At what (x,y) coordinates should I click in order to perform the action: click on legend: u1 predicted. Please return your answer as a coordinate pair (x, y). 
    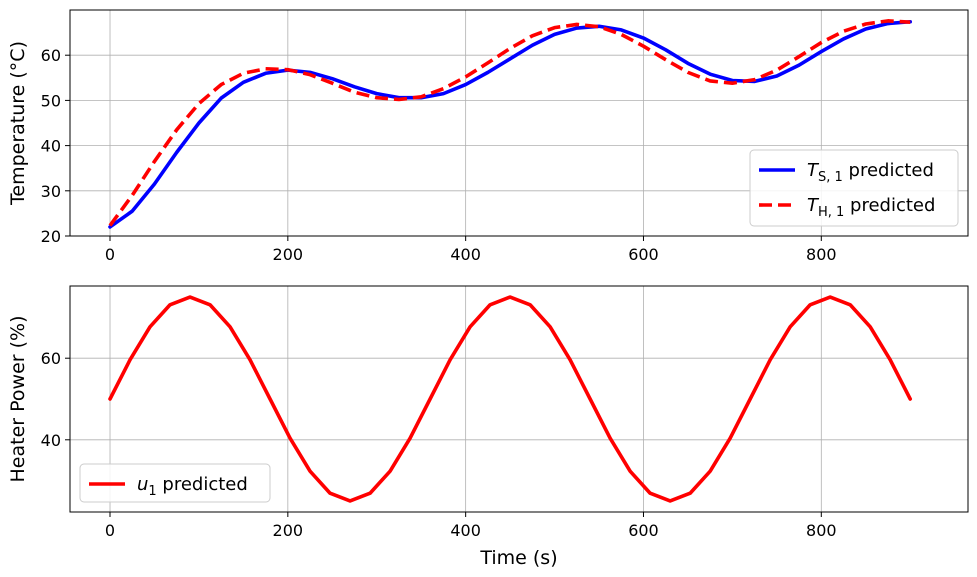
    Looking at the image, I should click on (175, 483).